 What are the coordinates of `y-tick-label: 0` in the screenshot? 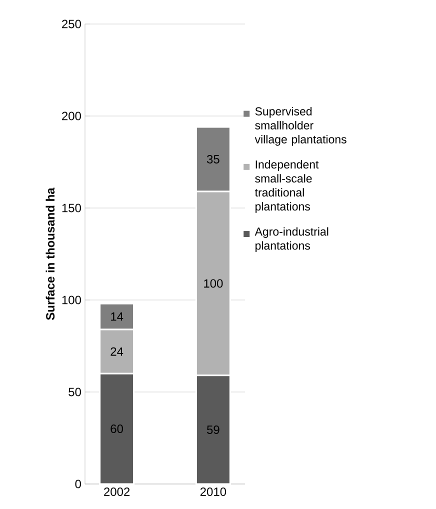 It's located at (78, 484).